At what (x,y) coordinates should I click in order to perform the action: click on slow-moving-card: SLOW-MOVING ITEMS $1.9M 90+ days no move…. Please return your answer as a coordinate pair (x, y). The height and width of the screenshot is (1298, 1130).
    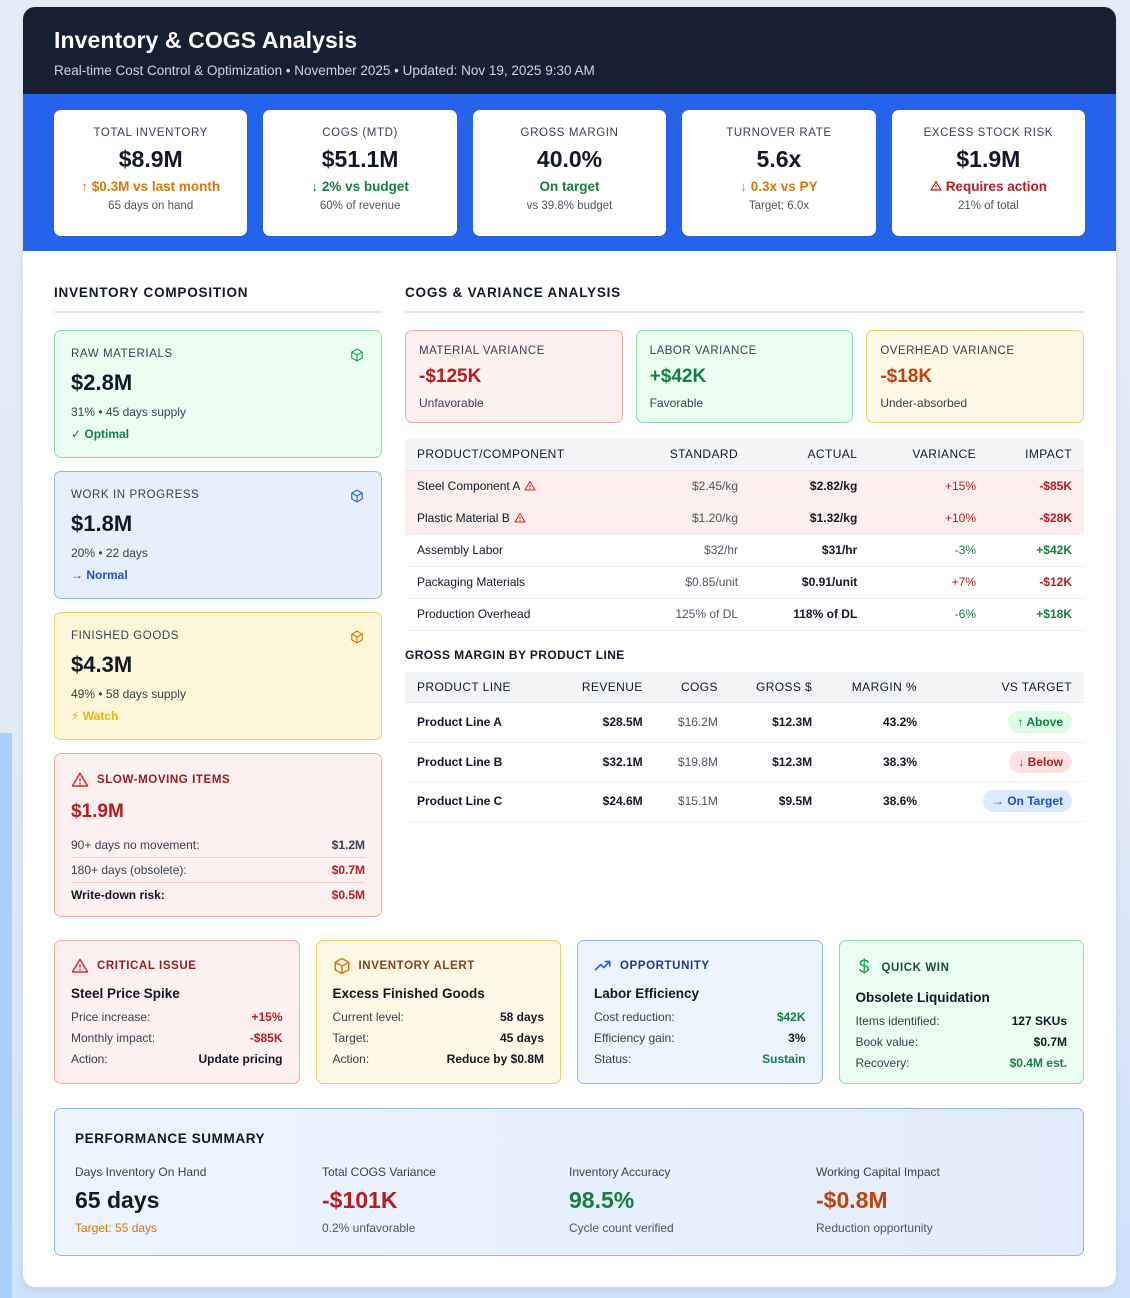
    Looking at the image, I should click on (218, 835).